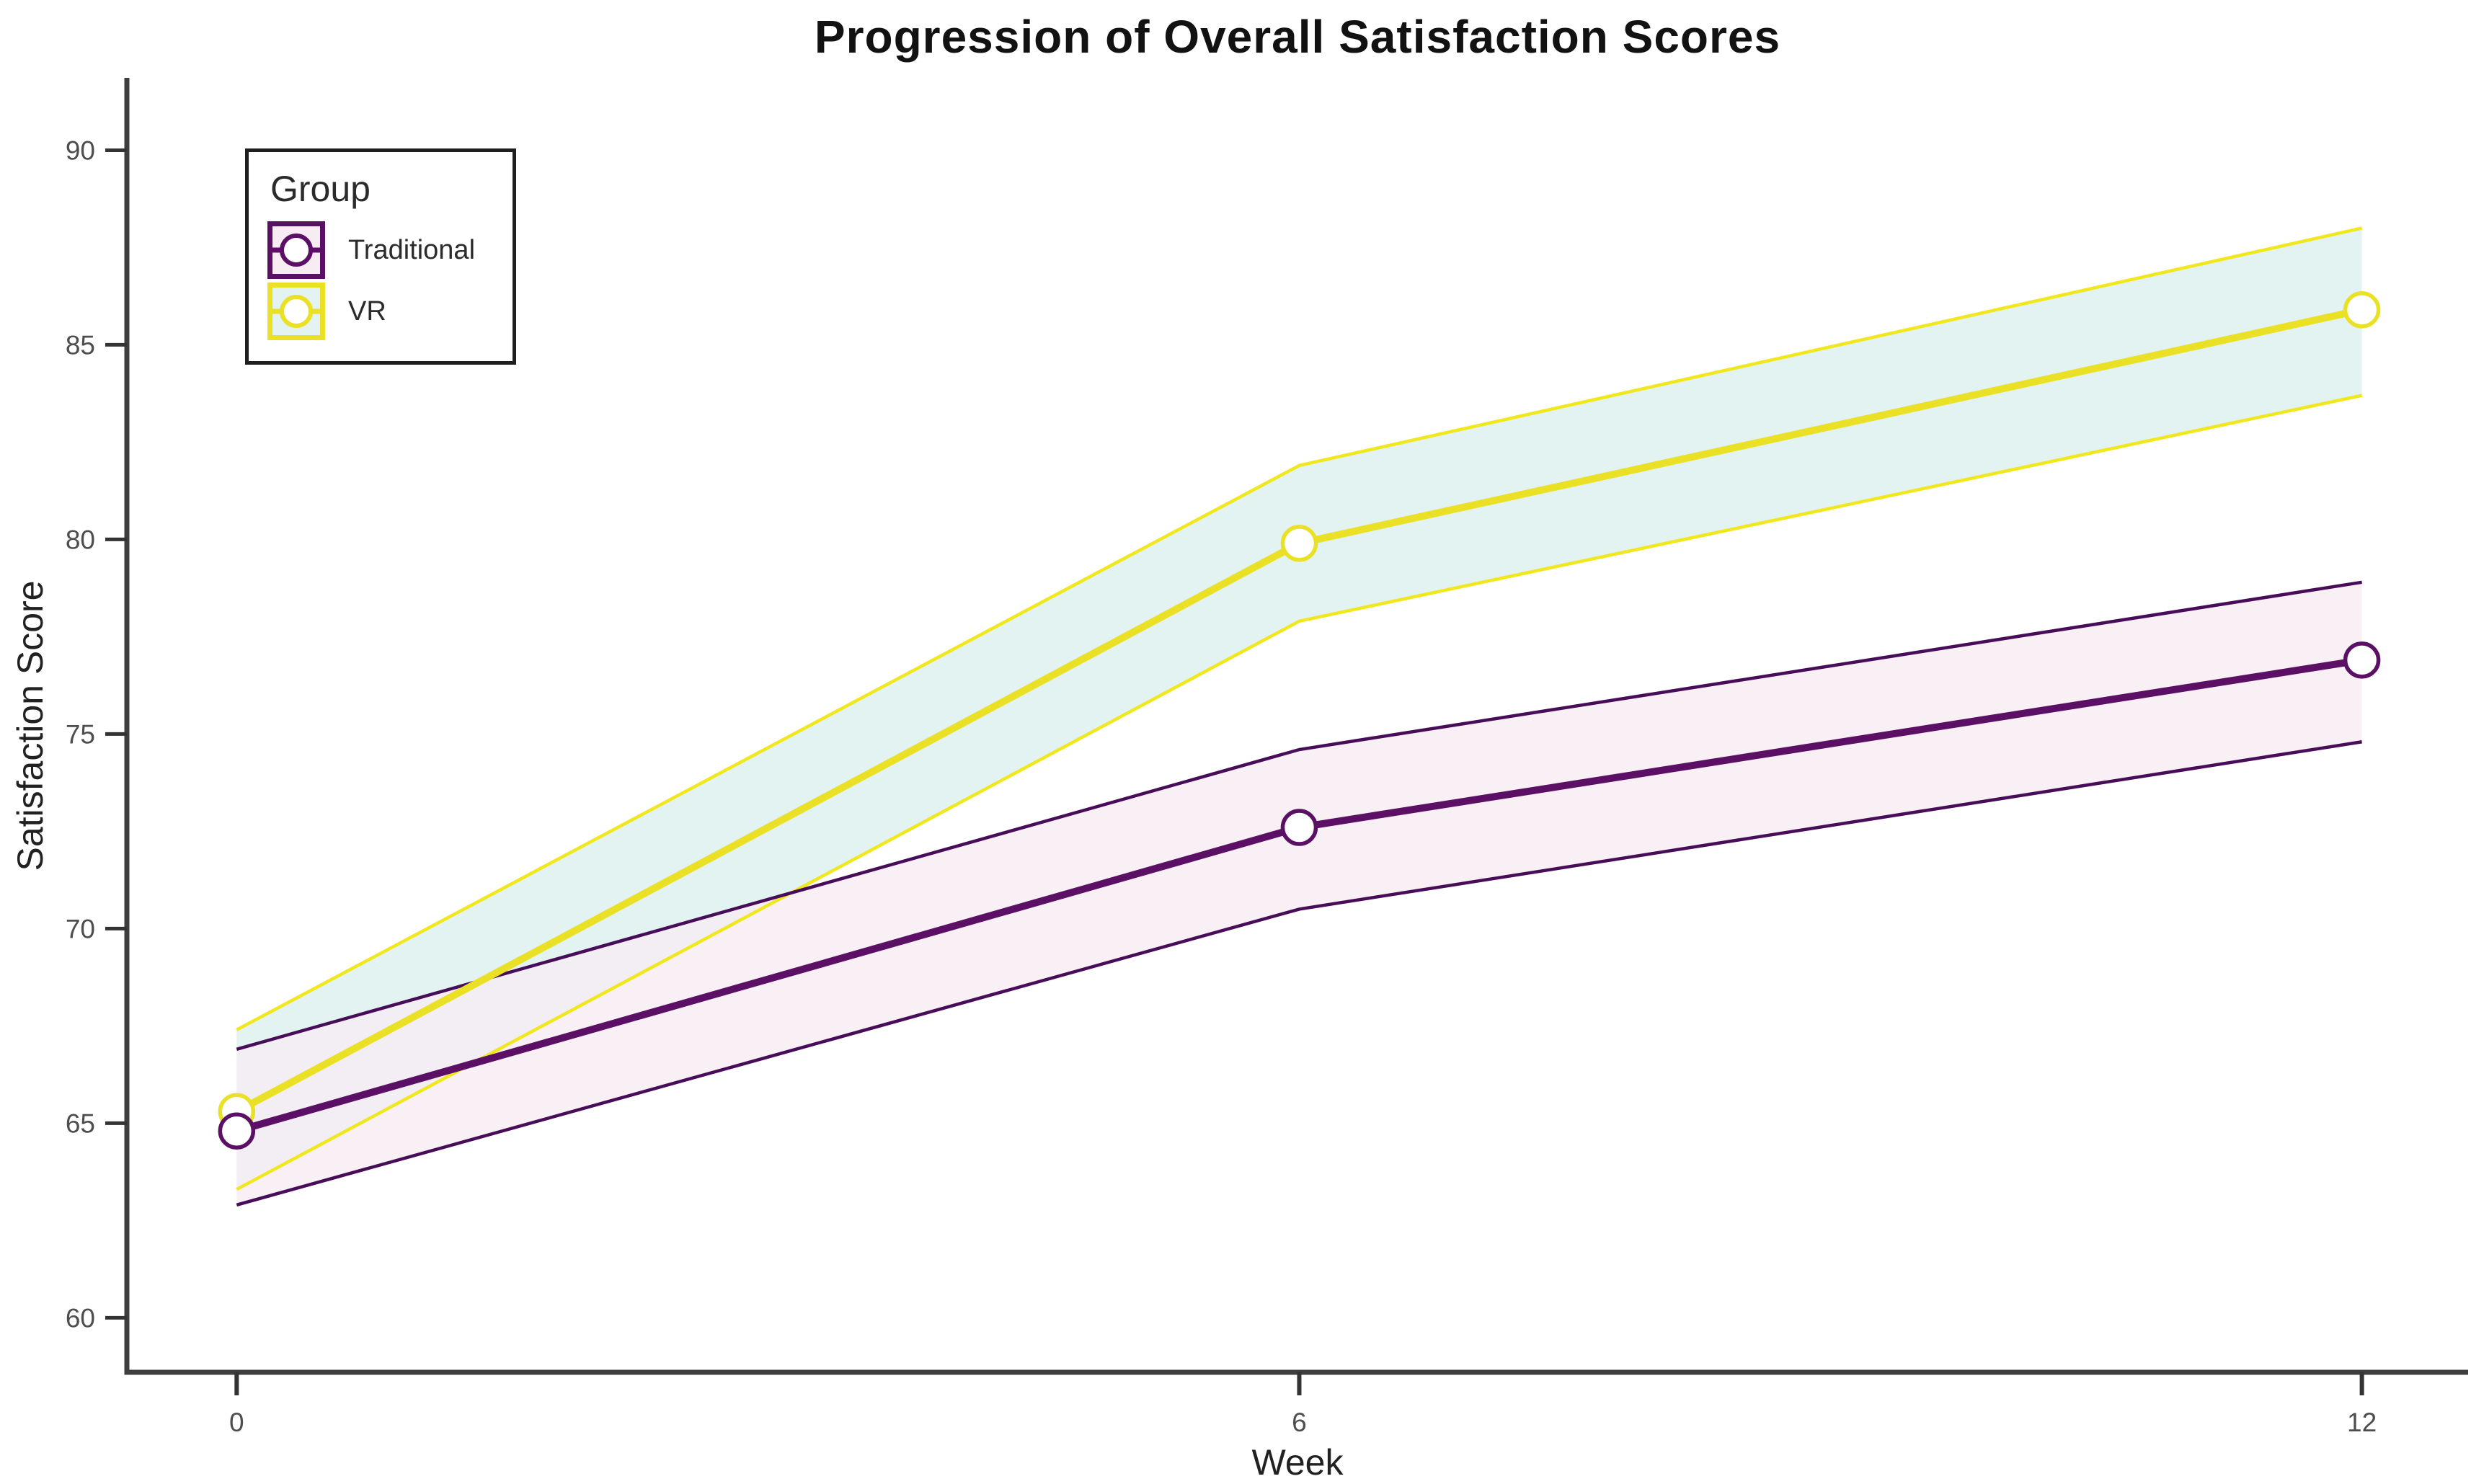 The height and width of the screenshot is (1484, 2484). I want to click on legend-title: Group, so click(320, 189).